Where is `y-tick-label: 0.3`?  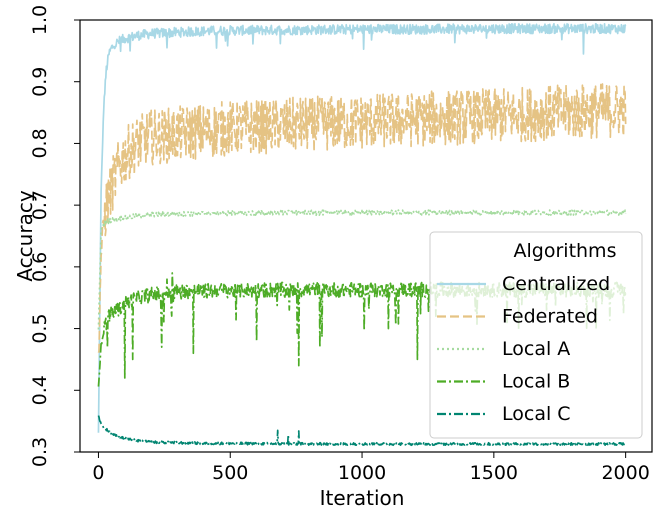 y-tick-label: 0.3 is located at coordinates (40, 452).